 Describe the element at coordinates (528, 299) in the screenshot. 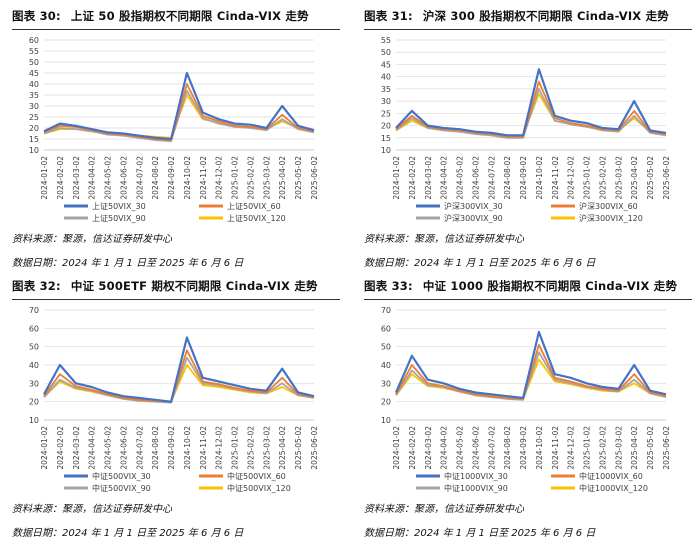

I see `title-rule` at that location.